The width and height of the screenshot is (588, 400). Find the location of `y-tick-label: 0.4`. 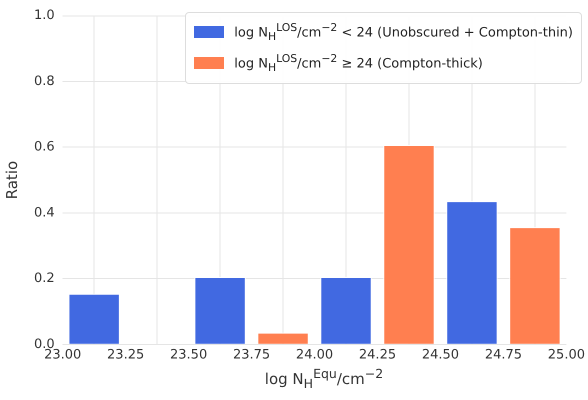

y-tick-label: 0.4 is located at coordinates (44, 212).